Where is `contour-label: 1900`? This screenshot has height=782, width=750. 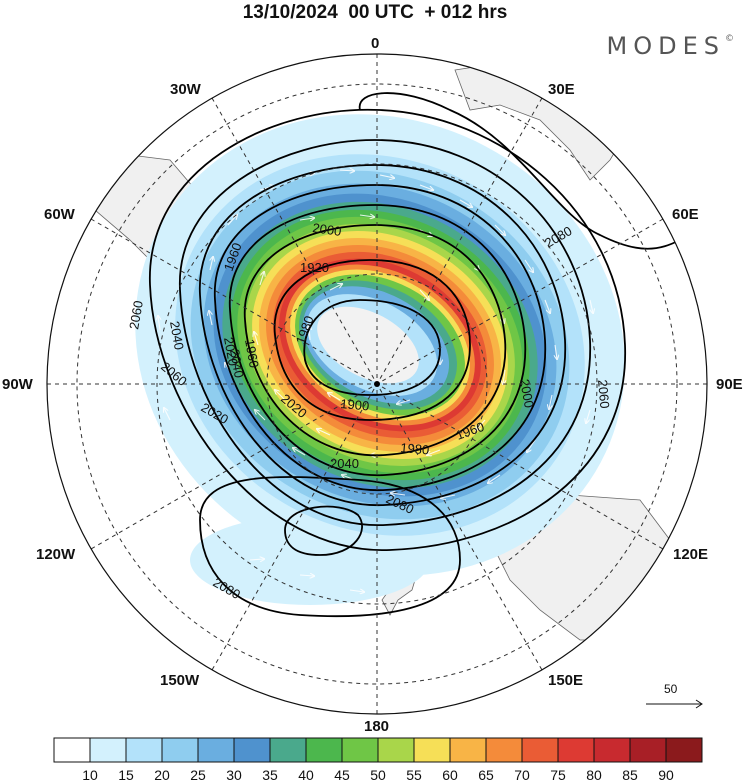 contour-label: 1900 is located at coordinates (355, 404).